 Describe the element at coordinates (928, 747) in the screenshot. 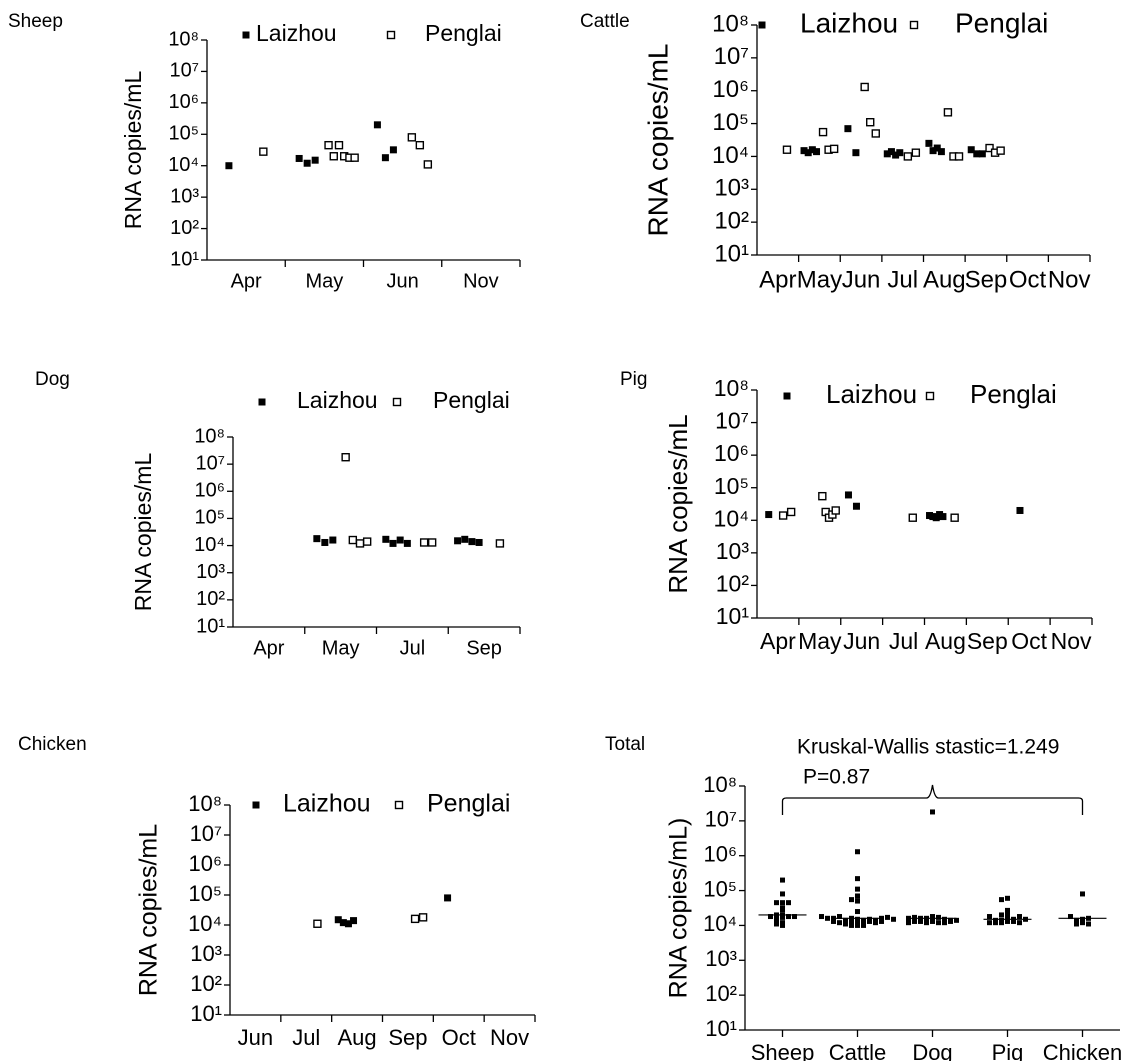

I see `annotation: Kruskal-Wallis stastic=1.249` at that location.